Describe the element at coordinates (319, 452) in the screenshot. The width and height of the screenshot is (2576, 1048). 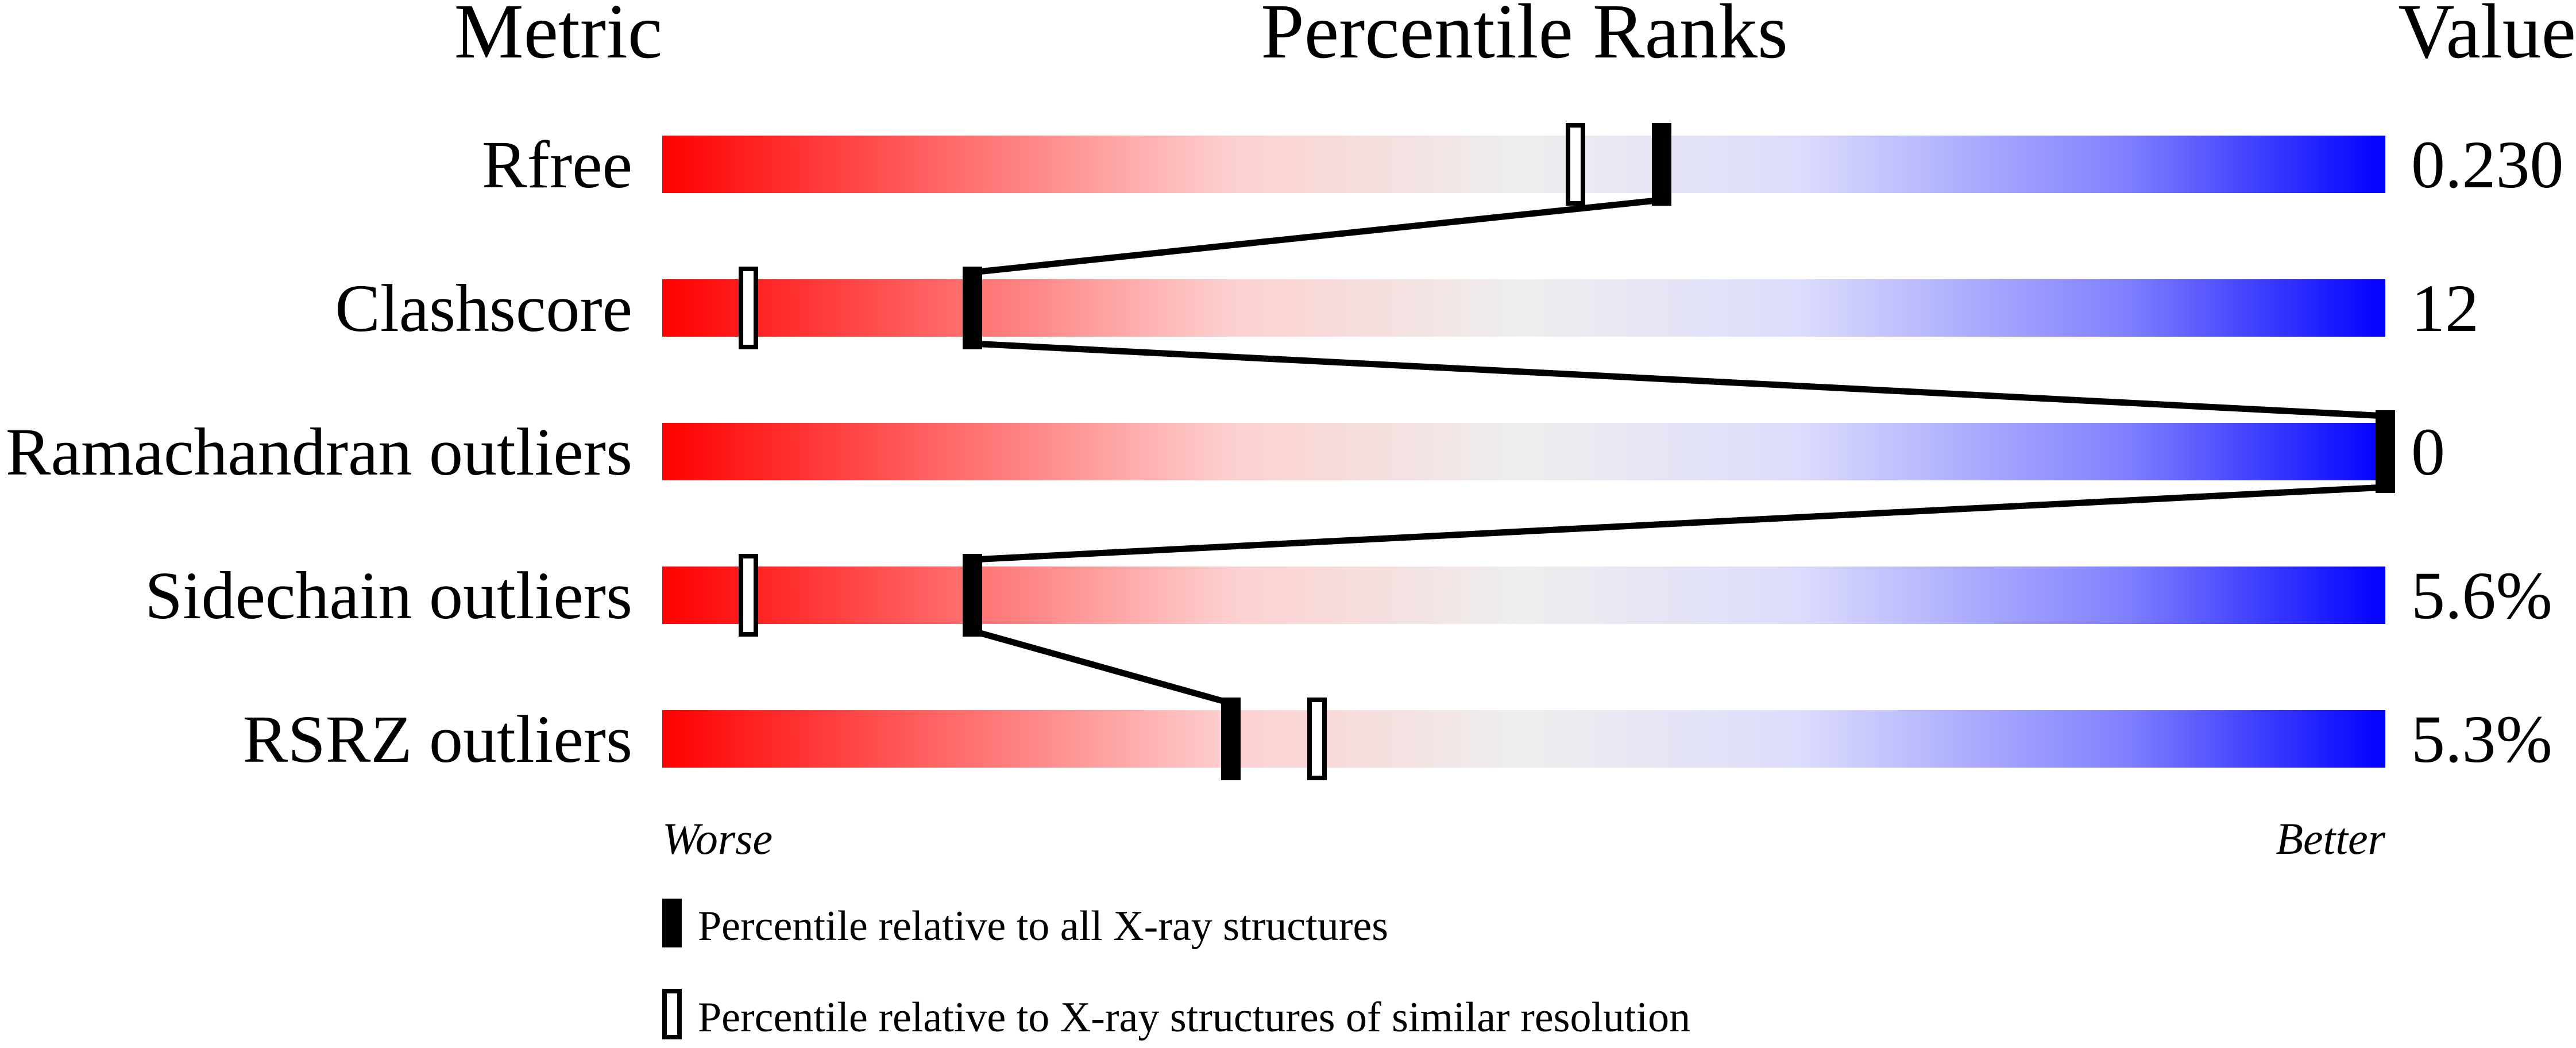
I see `metric-label-ramachandran-outliers: Ramachandran outliers` at that location.